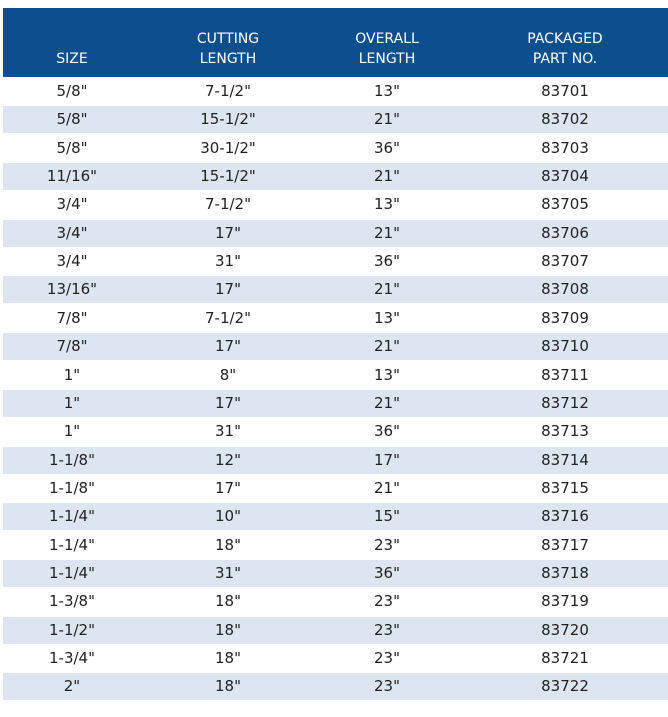  What do you see at coordinates (335, 232) in the screenshot?
I see `table-row: 3/4" 17" 21" 83706` at bounding box center [335, 232].